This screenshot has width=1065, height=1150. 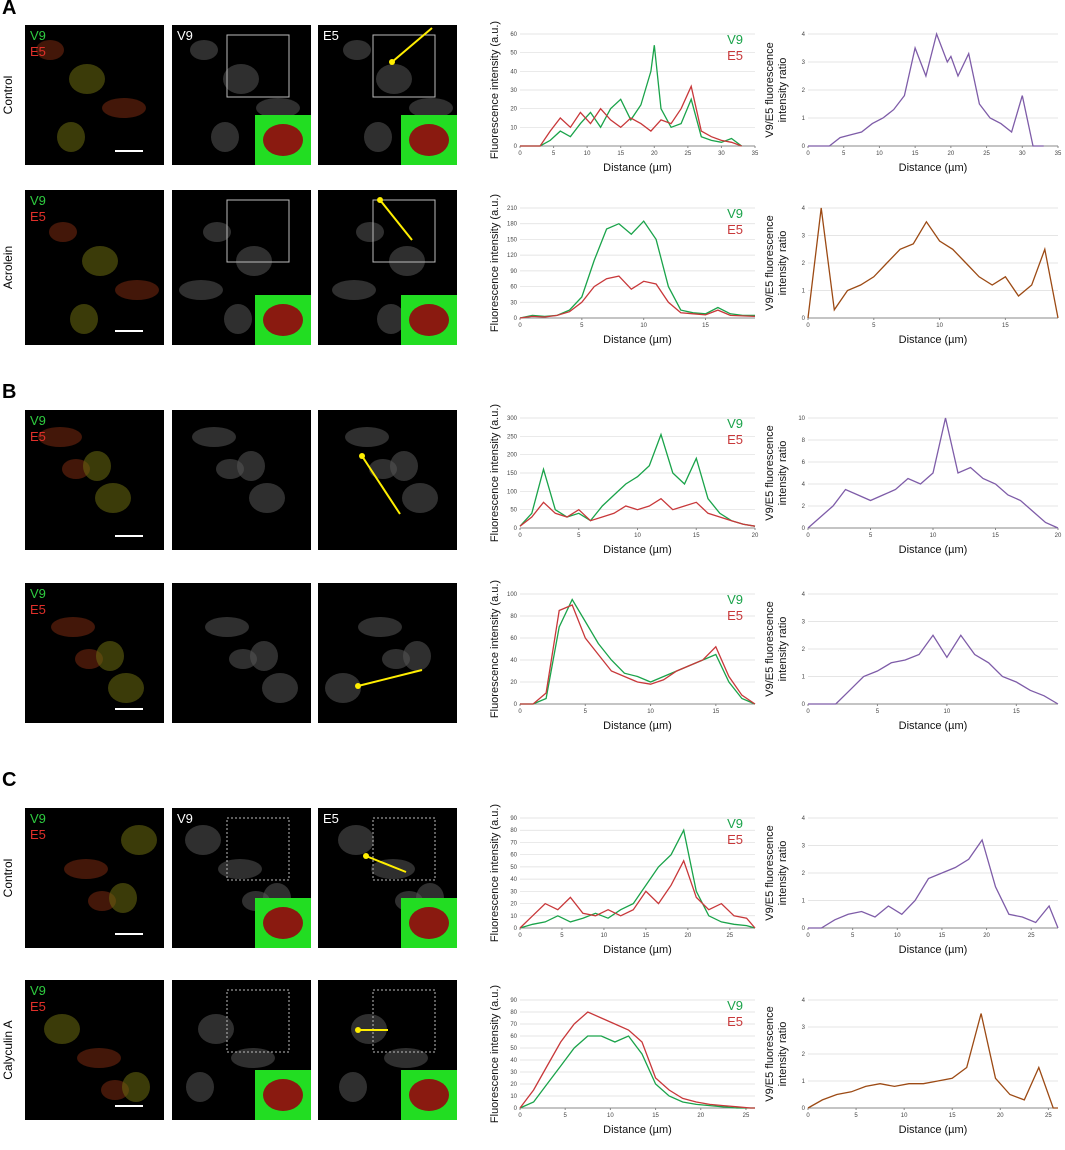 I want to click on y-tick-label: 80, so click(x=513, y=617).